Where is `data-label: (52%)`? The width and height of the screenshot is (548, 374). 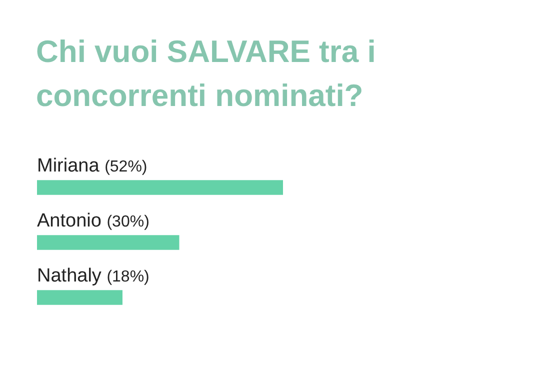 data-label: (52%) is located at coordinates (126, 167).